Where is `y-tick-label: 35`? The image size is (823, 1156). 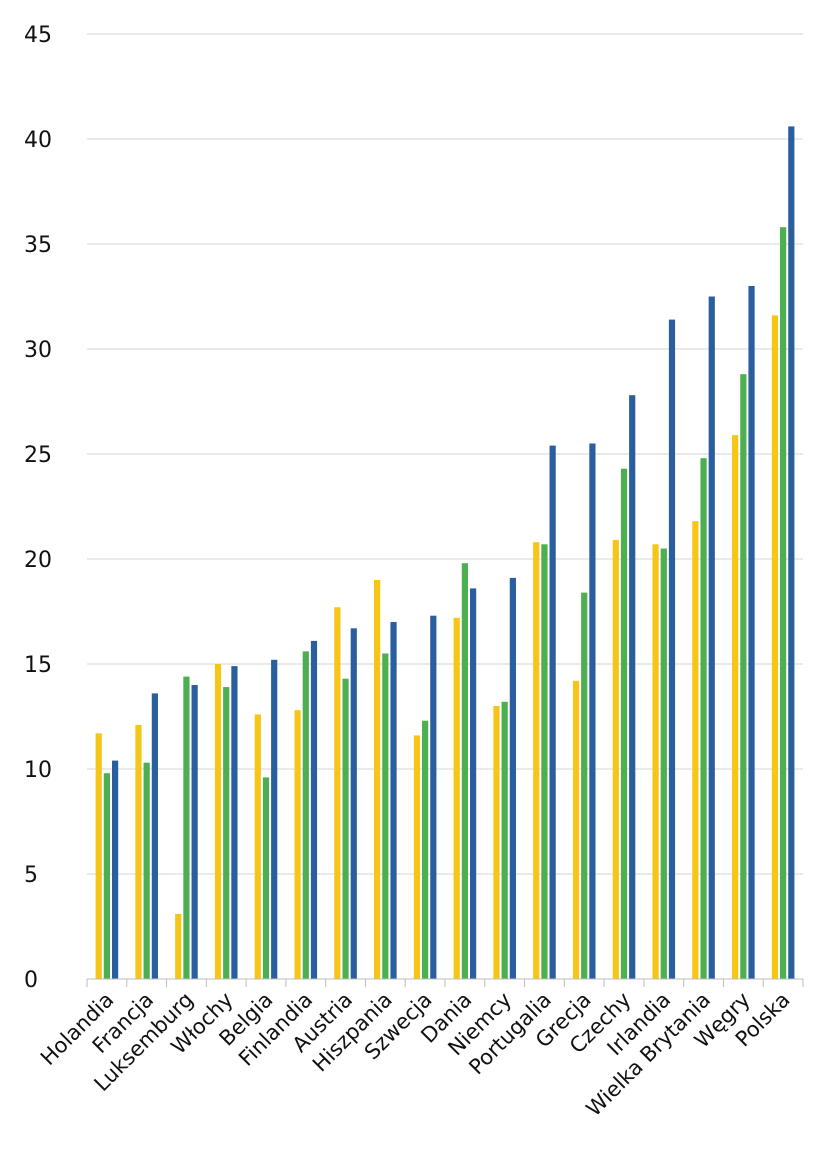
y-tick-label: 35 is located at coordinates (38, 245).